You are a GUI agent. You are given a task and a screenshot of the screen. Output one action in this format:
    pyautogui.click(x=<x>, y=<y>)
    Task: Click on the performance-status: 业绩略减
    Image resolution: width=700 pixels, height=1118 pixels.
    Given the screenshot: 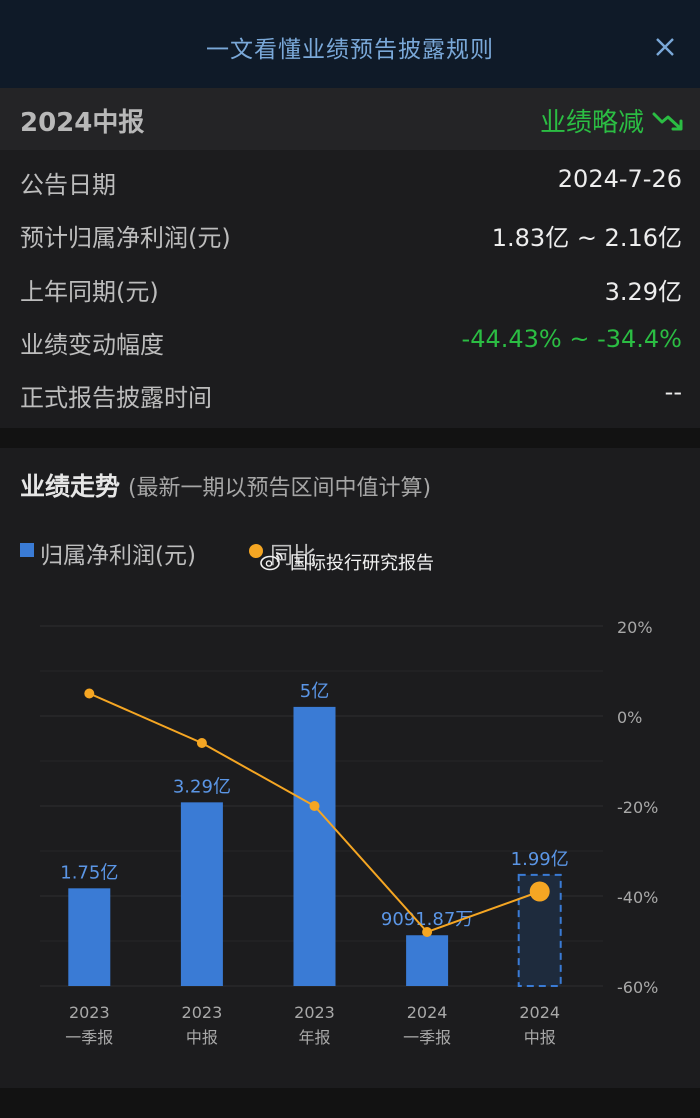 What is the action you would take?
    pyautogui.click(x=591, y=123)
    